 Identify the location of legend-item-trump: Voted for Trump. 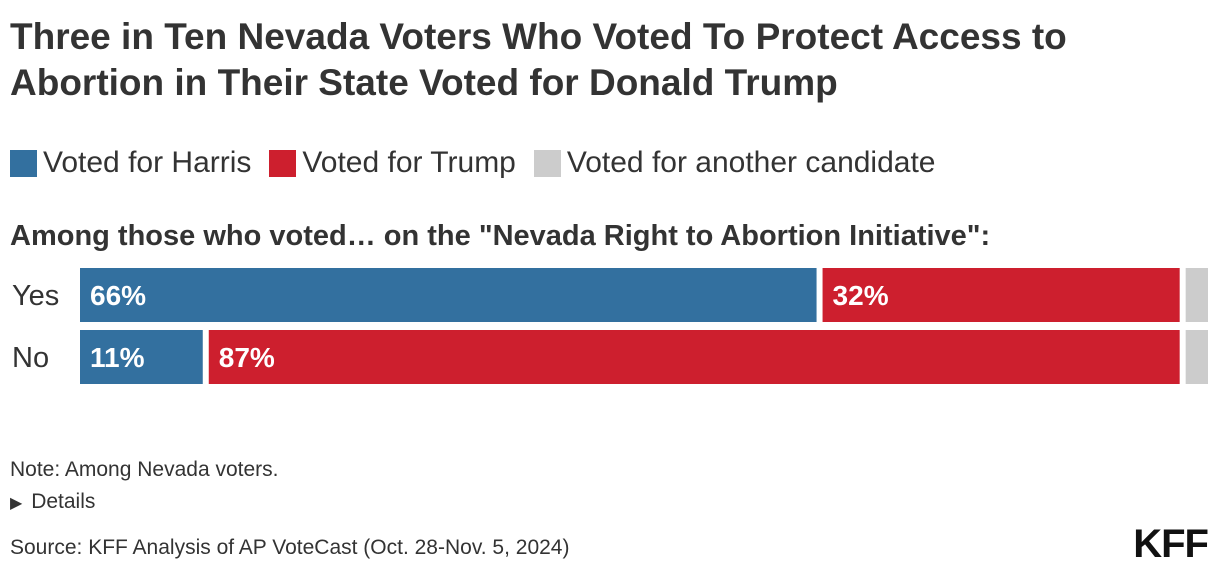
(392, 163).